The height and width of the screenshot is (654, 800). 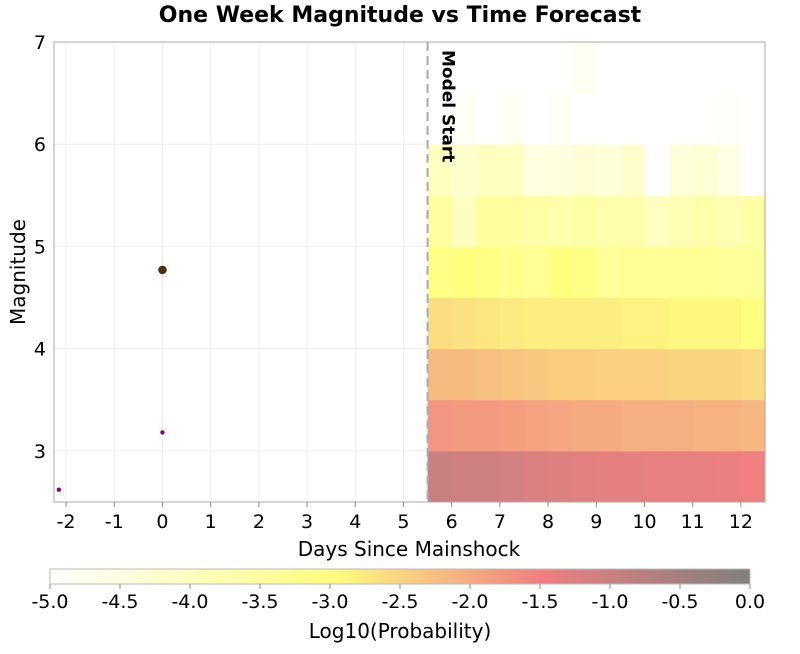 What do you see at coordinates (399, 602) in the screenshot?
I see `colorbar-tick-label: -2.5` at bounding box center [399, 602].